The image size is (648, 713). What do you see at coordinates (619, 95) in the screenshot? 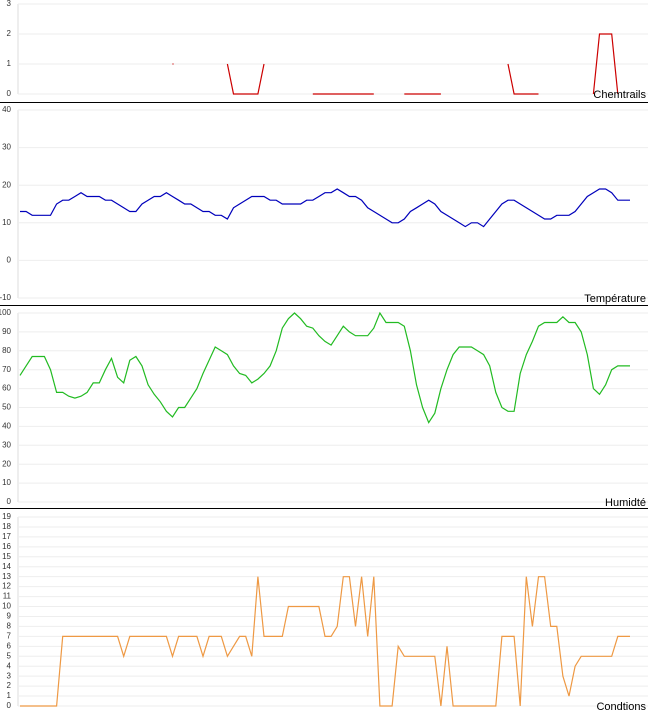
I see `chart-title: Chemtrails` at bounding box center [619, 95].